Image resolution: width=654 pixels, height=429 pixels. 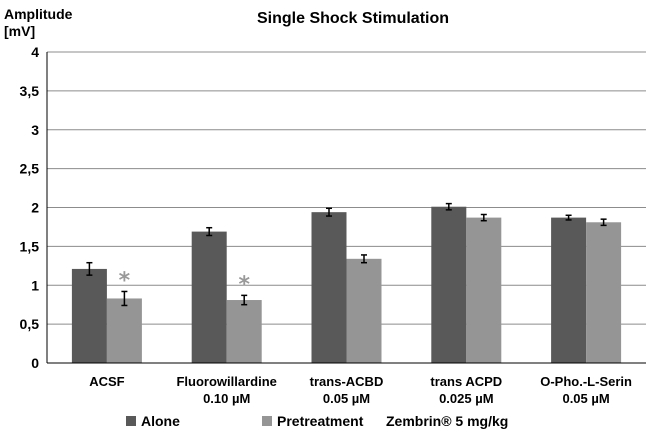 What do you see at coordinates (35, 52) in the screenshot?
I see `y-tick-label: 4` at bounding box center [35, 52].